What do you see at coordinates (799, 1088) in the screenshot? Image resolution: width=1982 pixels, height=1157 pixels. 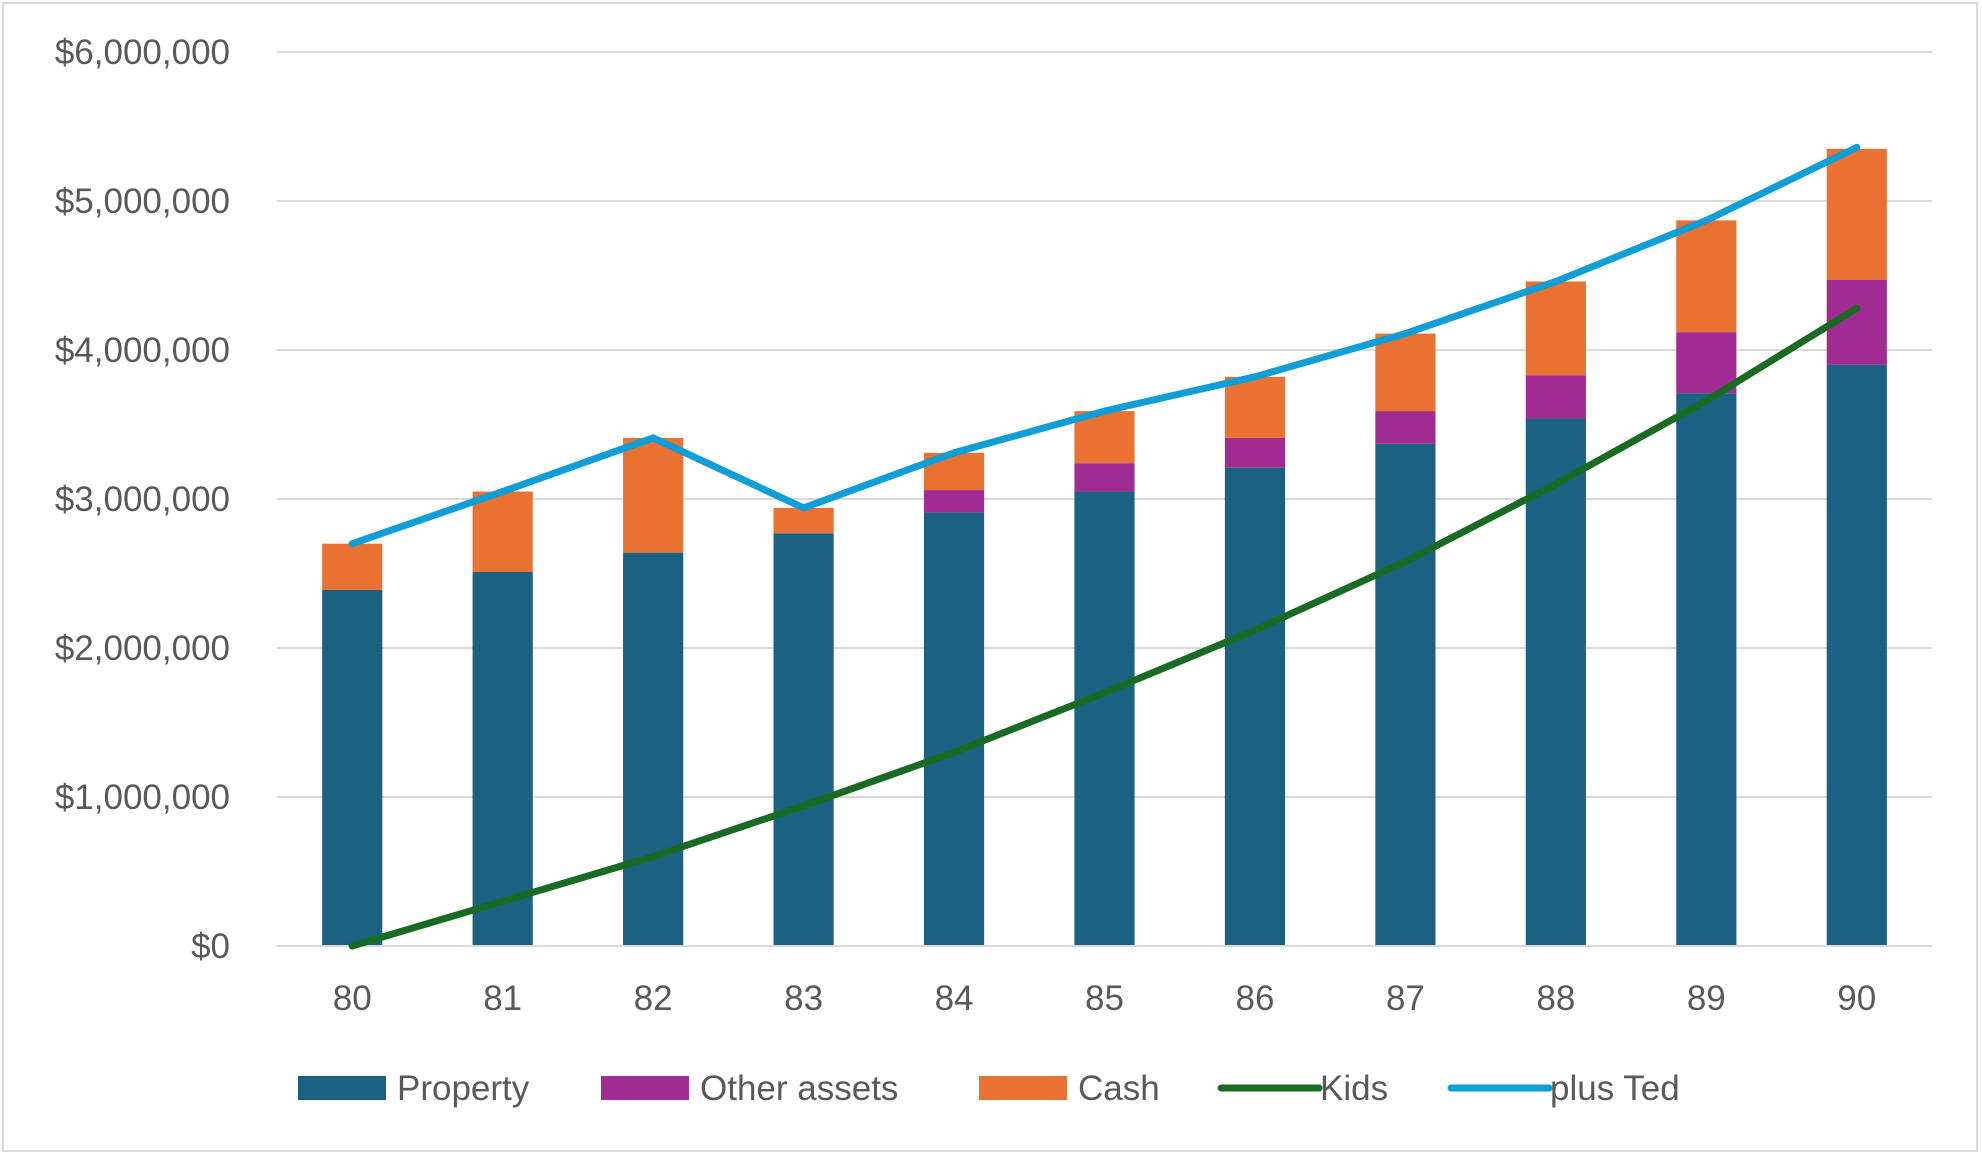 I see `legend-label-other-assets: Other assets` at bounding box center [799, 1088].